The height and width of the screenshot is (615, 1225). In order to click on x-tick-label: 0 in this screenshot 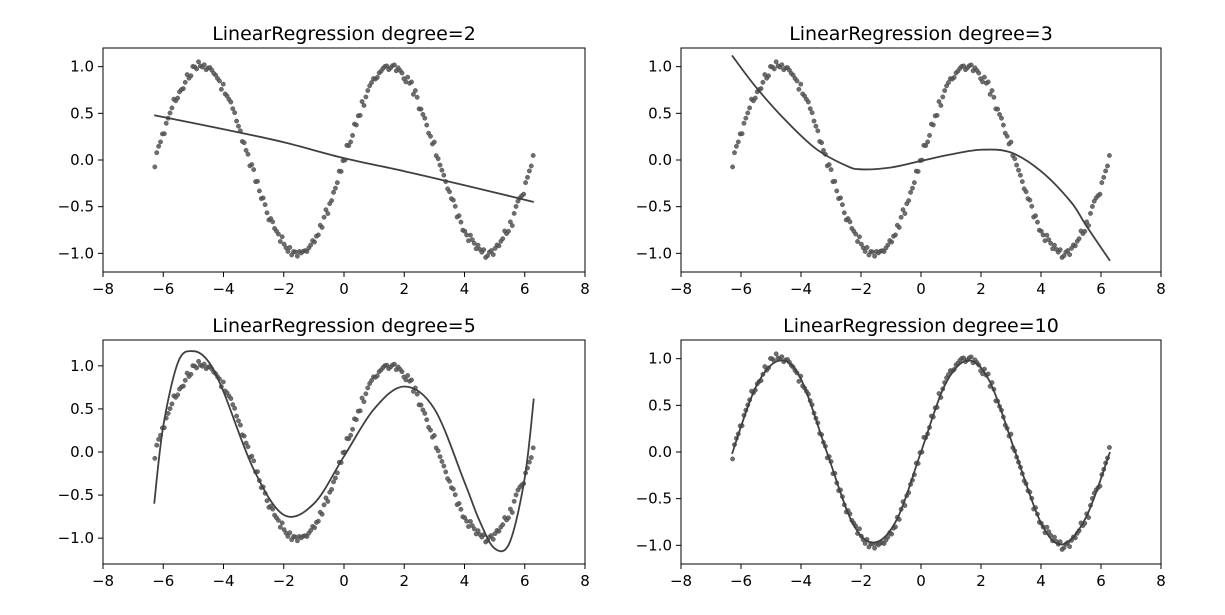, I will do `click(344, 581)`.